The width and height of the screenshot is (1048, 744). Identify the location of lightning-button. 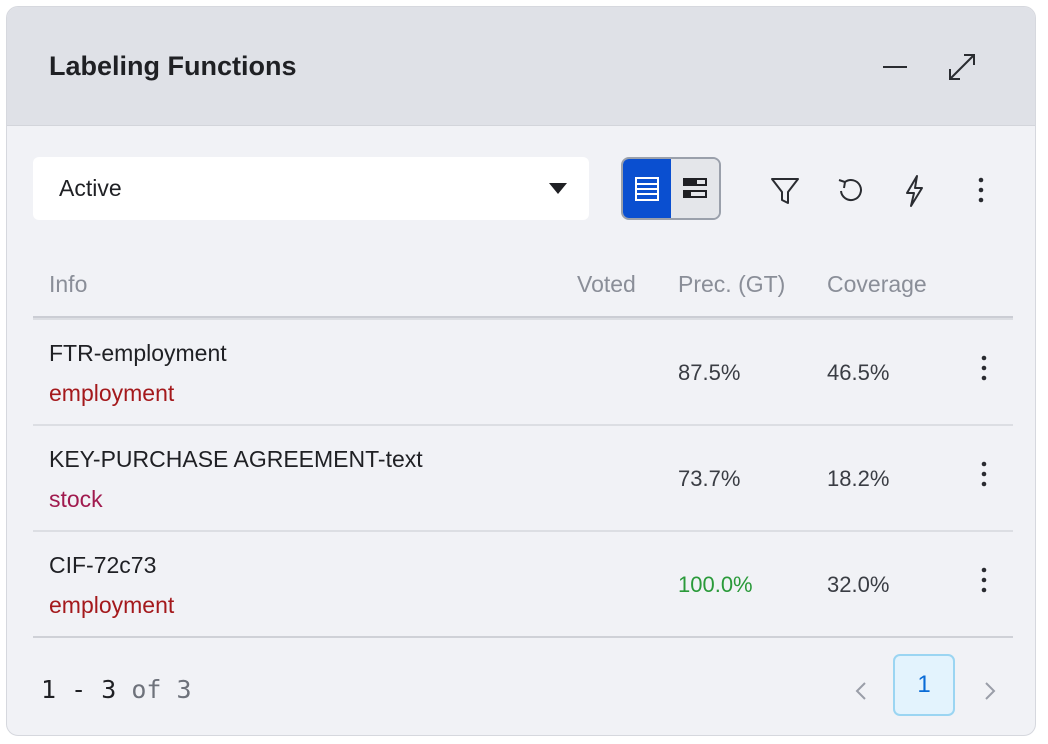
(914, 190).